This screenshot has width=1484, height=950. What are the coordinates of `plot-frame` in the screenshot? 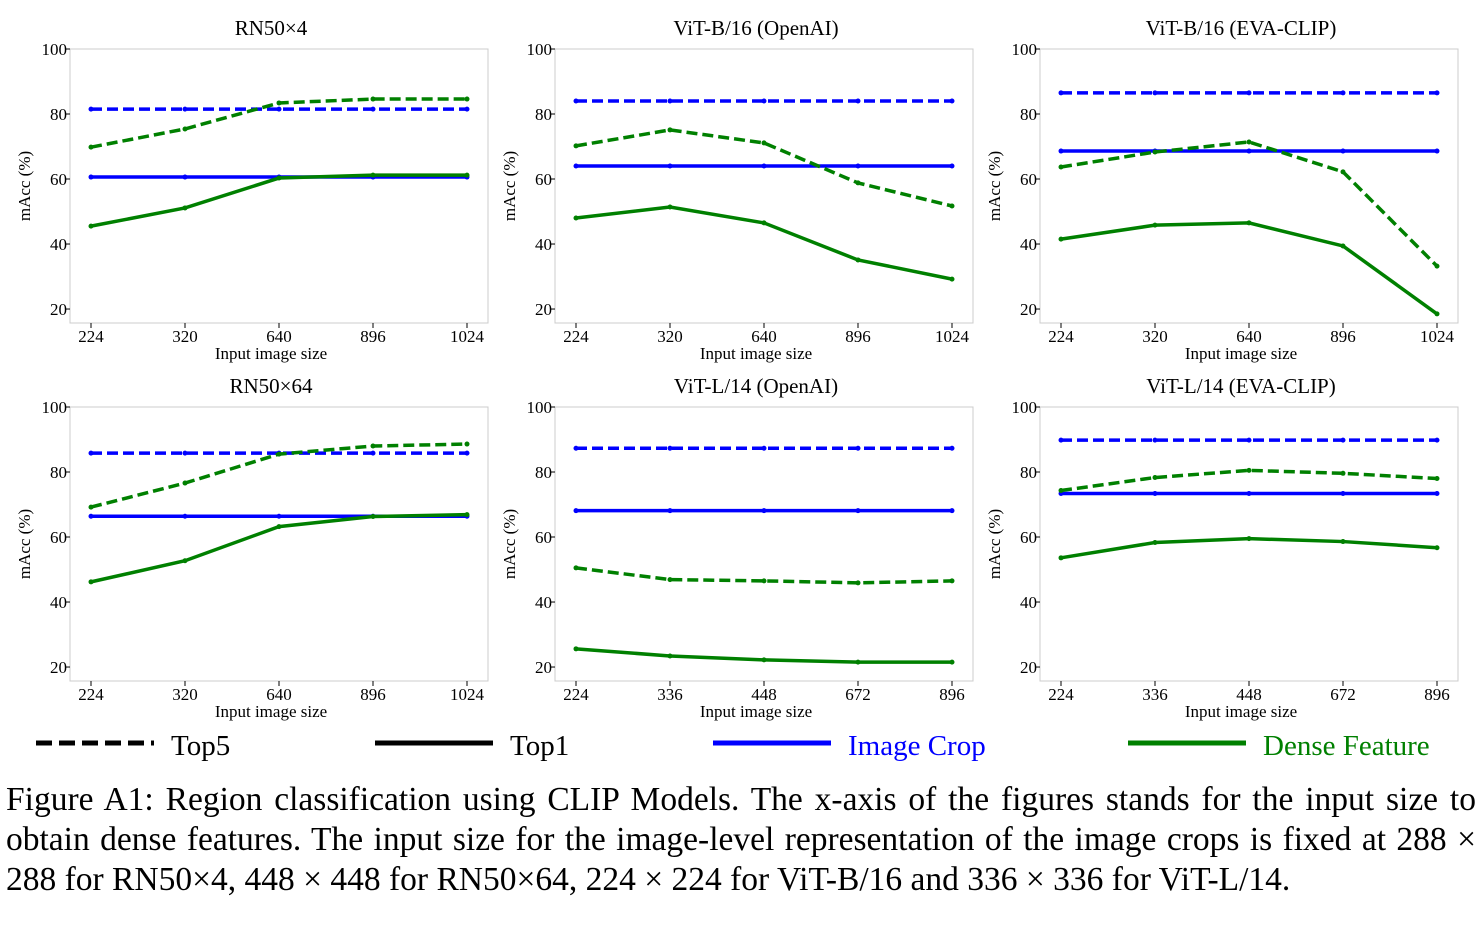 It's located at (764, 186).